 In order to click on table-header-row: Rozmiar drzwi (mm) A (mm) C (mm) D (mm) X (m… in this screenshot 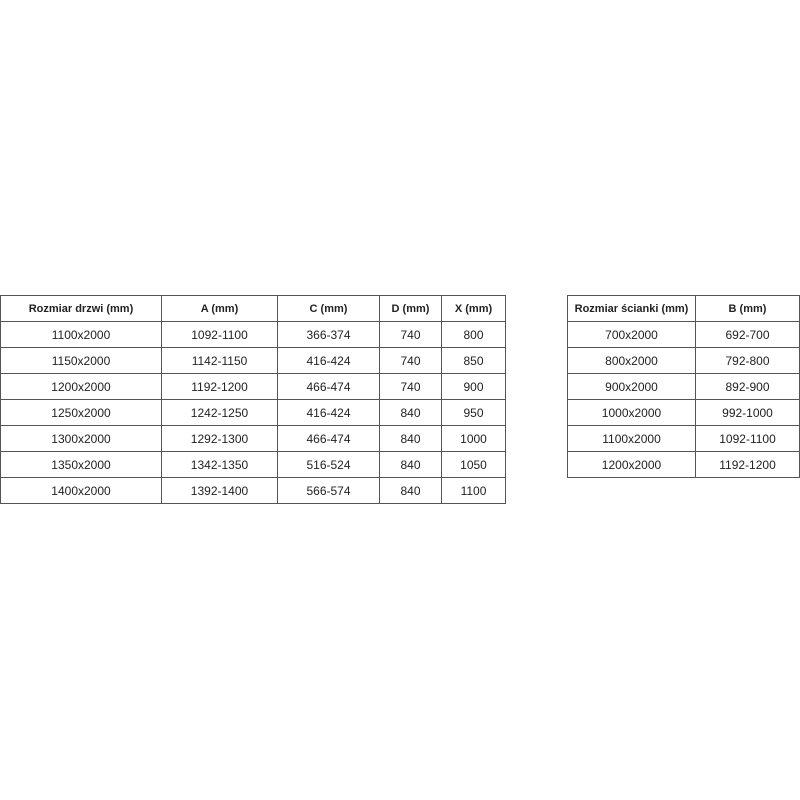, I will do `click(253, 308)`.